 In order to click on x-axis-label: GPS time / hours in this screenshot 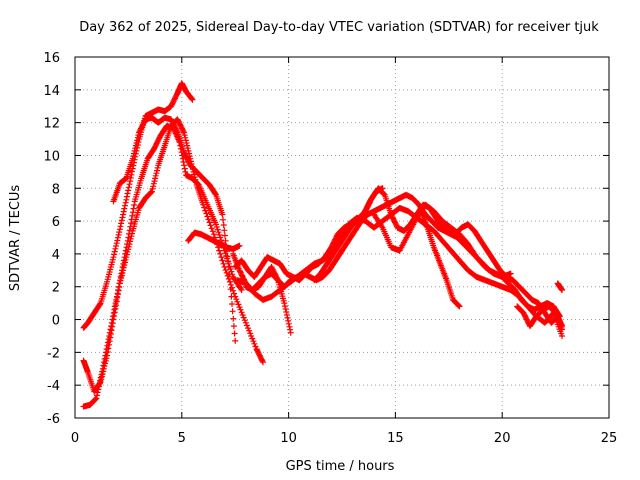, I will do `click(340, 466)`.